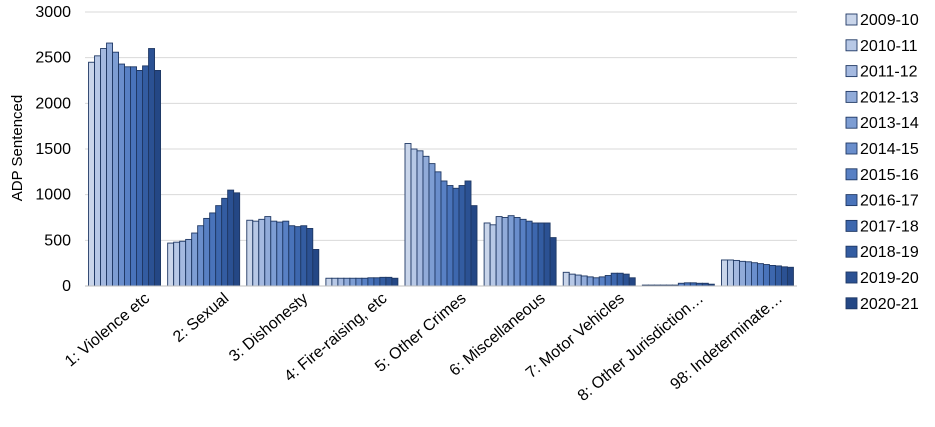  I want to click on y-tick-label: 500, so click(57, 240).